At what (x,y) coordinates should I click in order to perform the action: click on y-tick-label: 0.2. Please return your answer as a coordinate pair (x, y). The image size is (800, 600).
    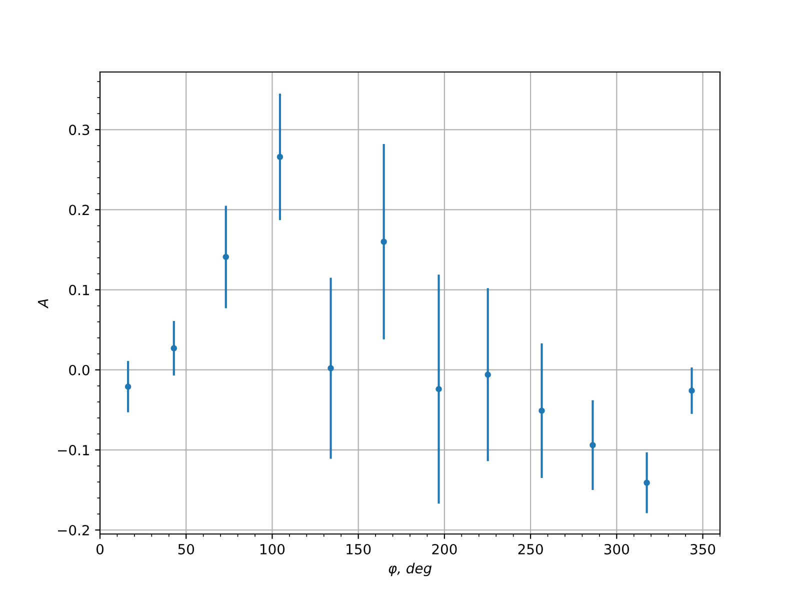
    Looking at the image, I should click on (79, 210).